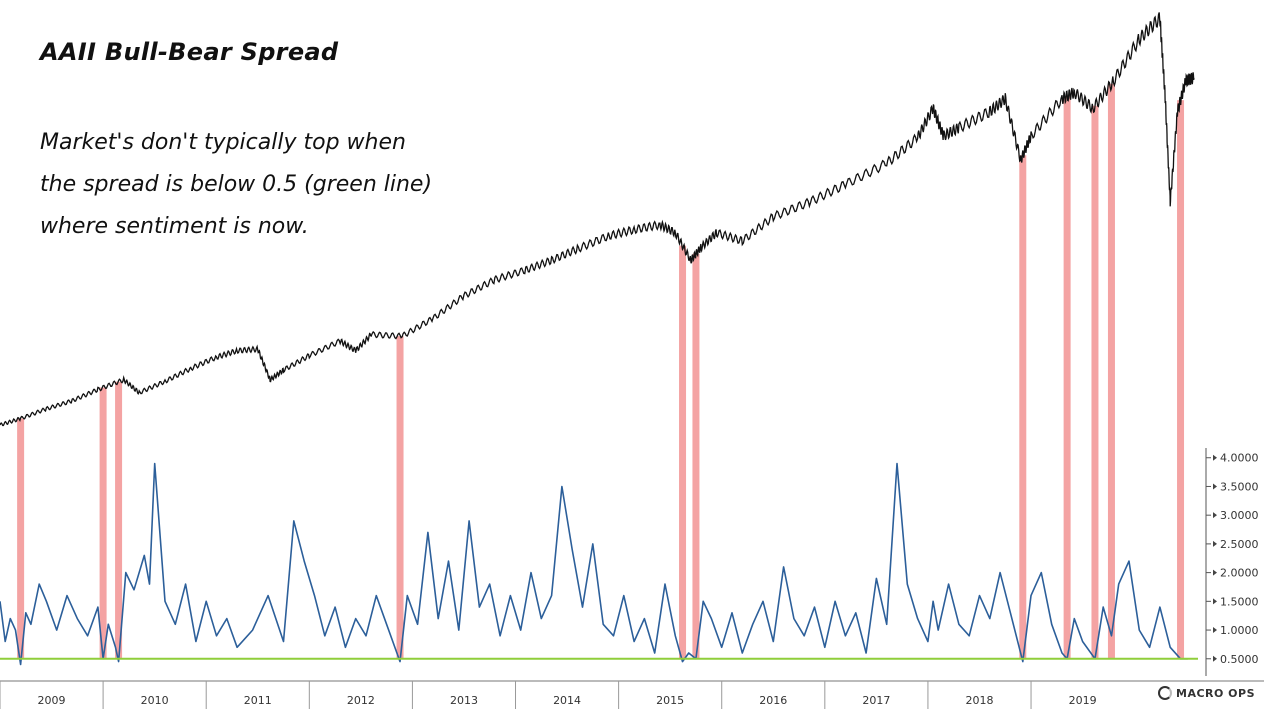 The image size is (1264, 714). What do you see at coordinates (1239, 659) in the screenshot?
I see `y-tick-label-7: 0.5000` at bounding box center [1239, 659].